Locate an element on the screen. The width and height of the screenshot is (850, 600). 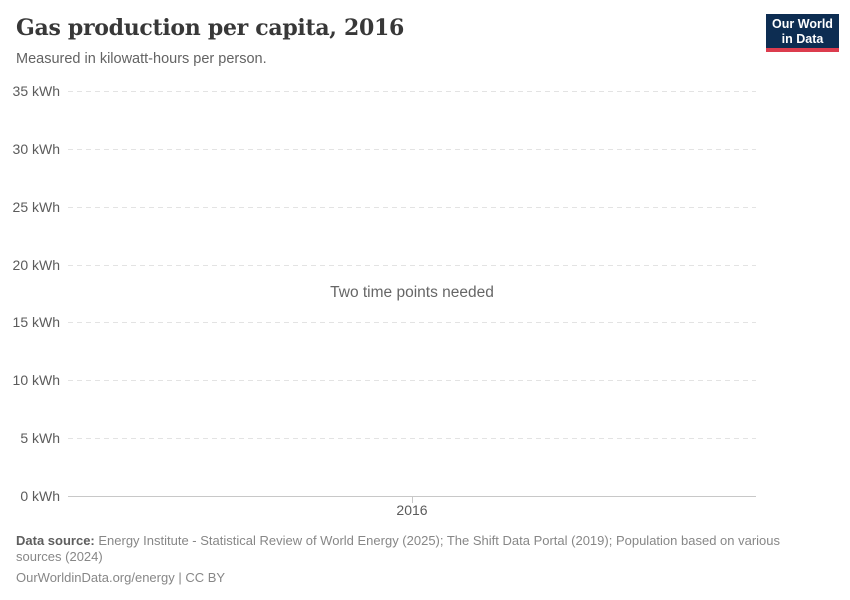
owid-logo: Our World in Data is located at coordinates (802, 33).